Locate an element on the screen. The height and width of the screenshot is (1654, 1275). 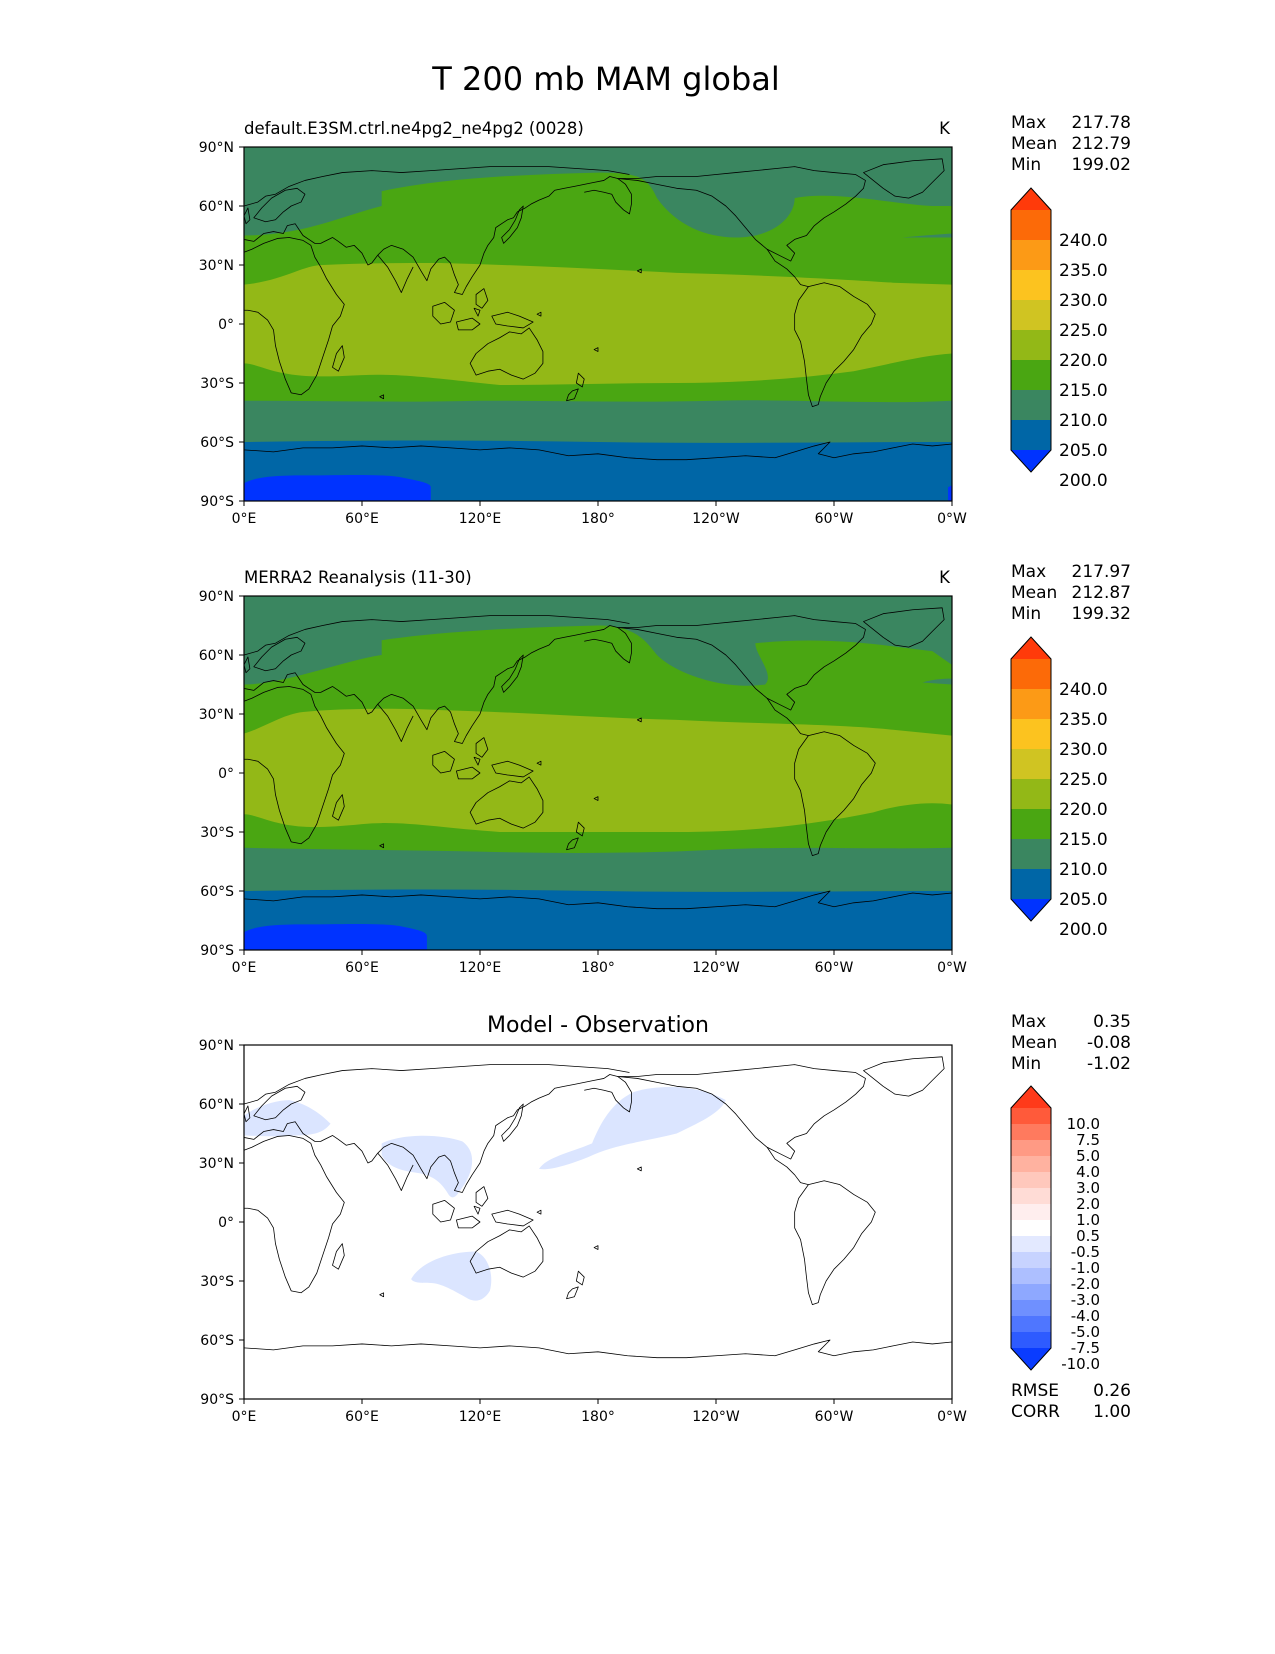
map-reference is located at coordinates (598, 773).